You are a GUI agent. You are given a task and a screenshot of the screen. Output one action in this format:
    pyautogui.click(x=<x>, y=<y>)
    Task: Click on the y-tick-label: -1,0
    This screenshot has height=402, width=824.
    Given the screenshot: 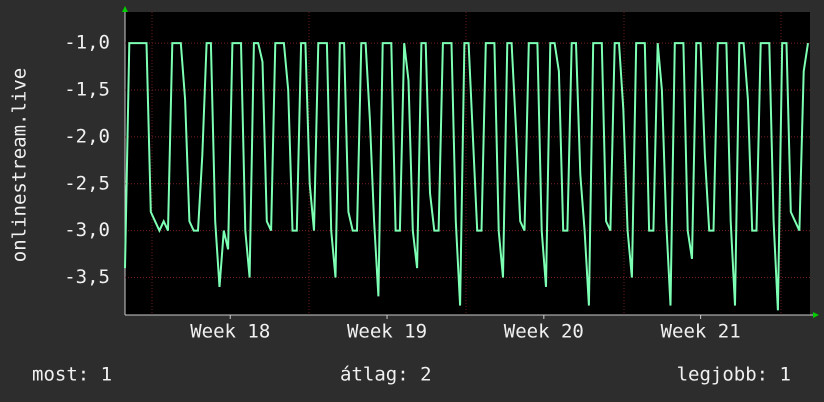 What is the action you would take?
    pyautogui.click(x=87, y=43)
    